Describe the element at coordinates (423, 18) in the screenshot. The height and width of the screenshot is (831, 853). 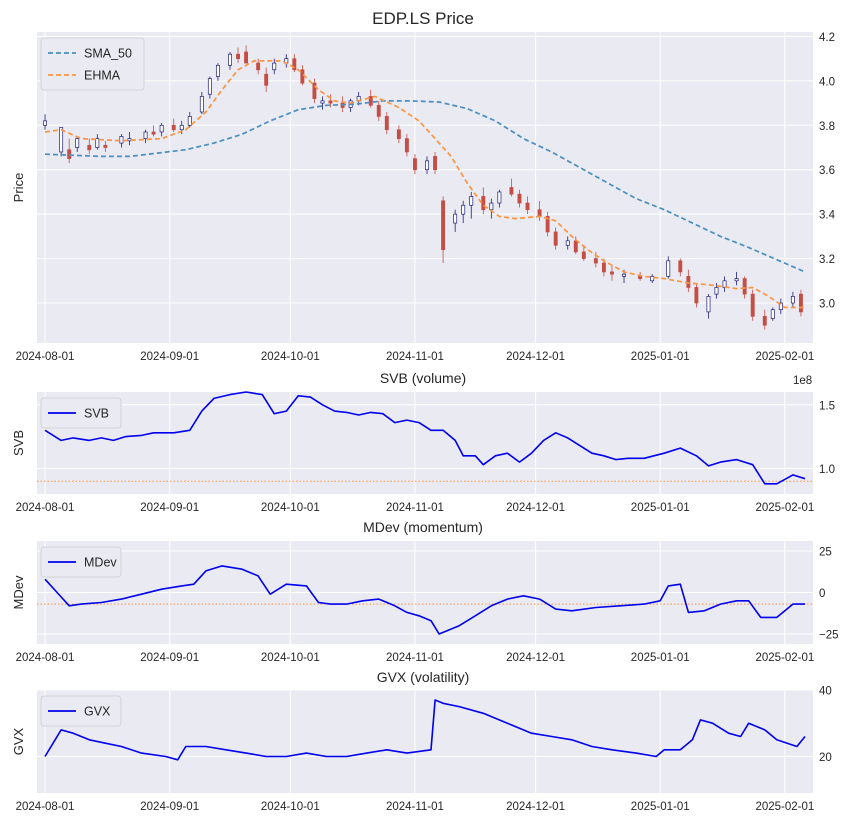
I see `figure-title: EDP.LS Price` at that location.